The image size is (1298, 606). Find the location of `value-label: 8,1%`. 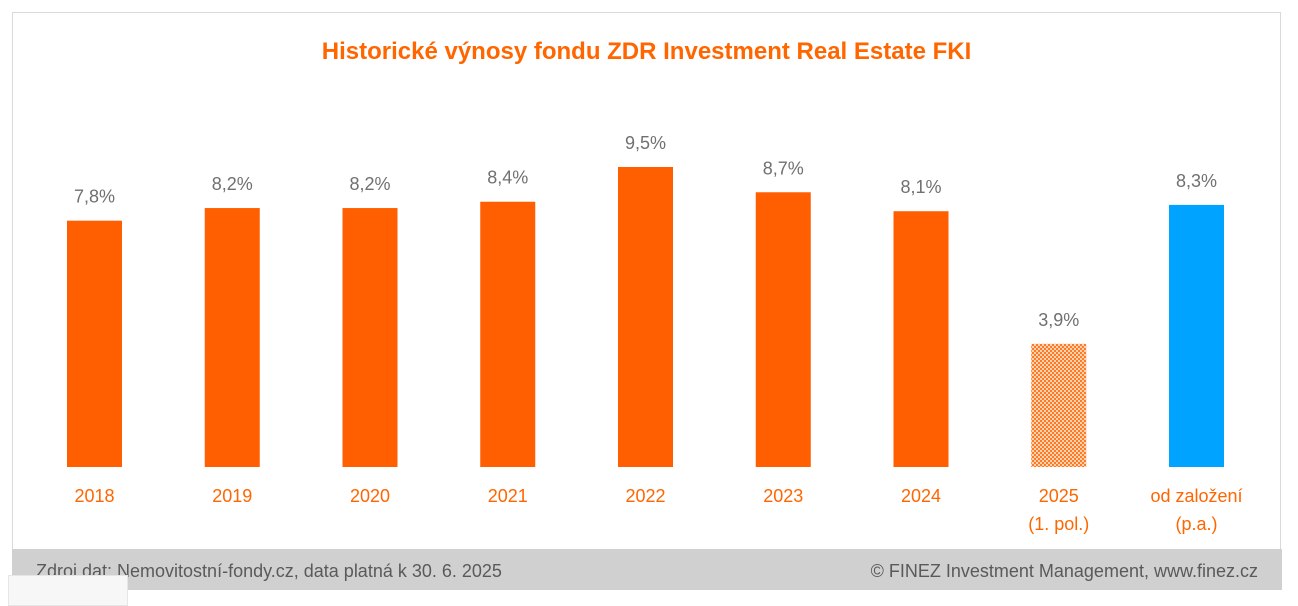

value-label: 8,1% is located at coordinates (920, 187).